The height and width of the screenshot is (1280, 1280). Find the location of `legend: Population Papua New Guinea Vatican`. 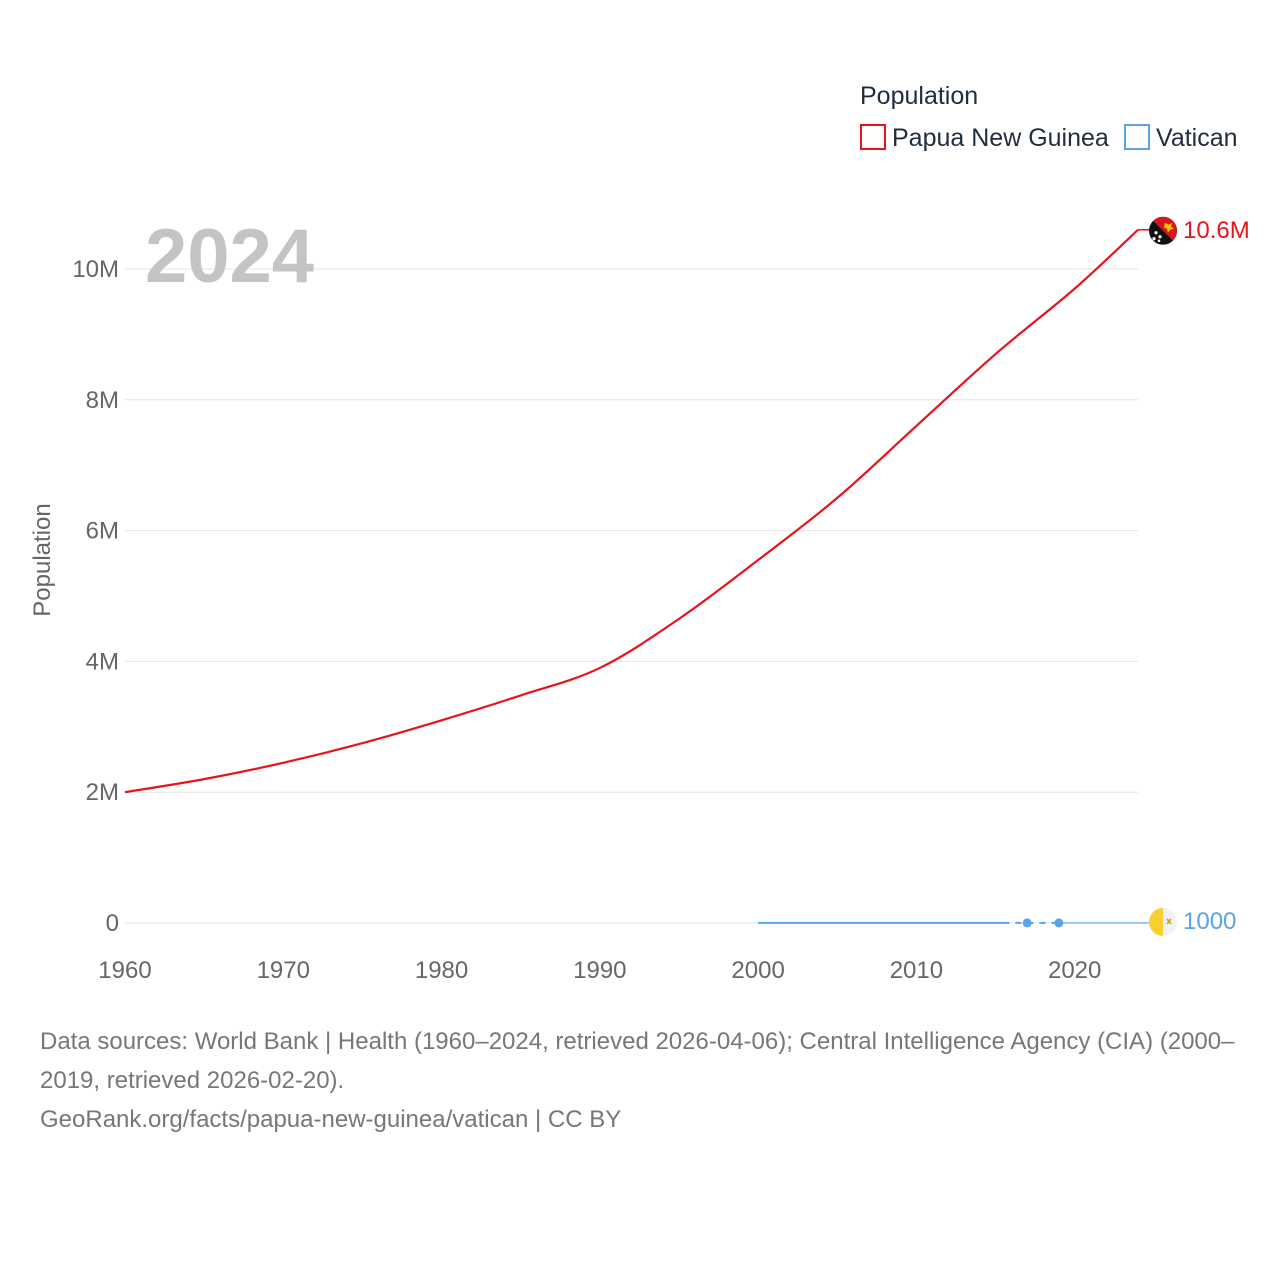

legend: Population Papua New Guinea Vatican is located at coordinates (1049, 117).